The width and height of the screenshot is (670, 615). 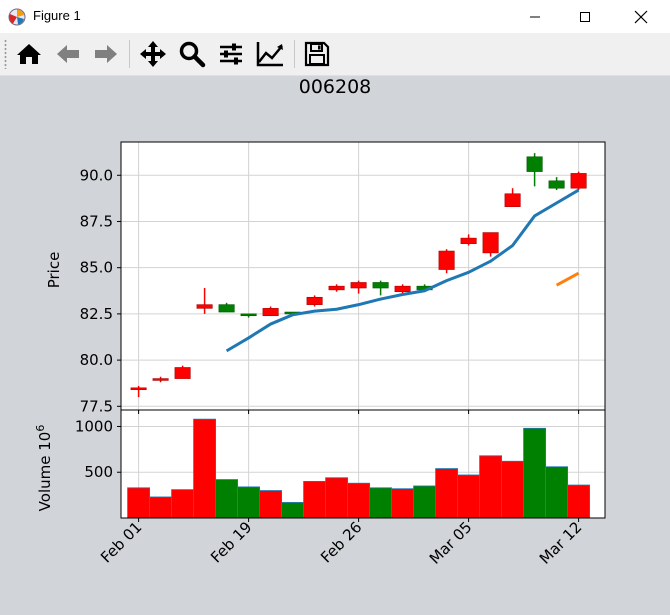 I want to click on close-button, so click(x=641, y=16).